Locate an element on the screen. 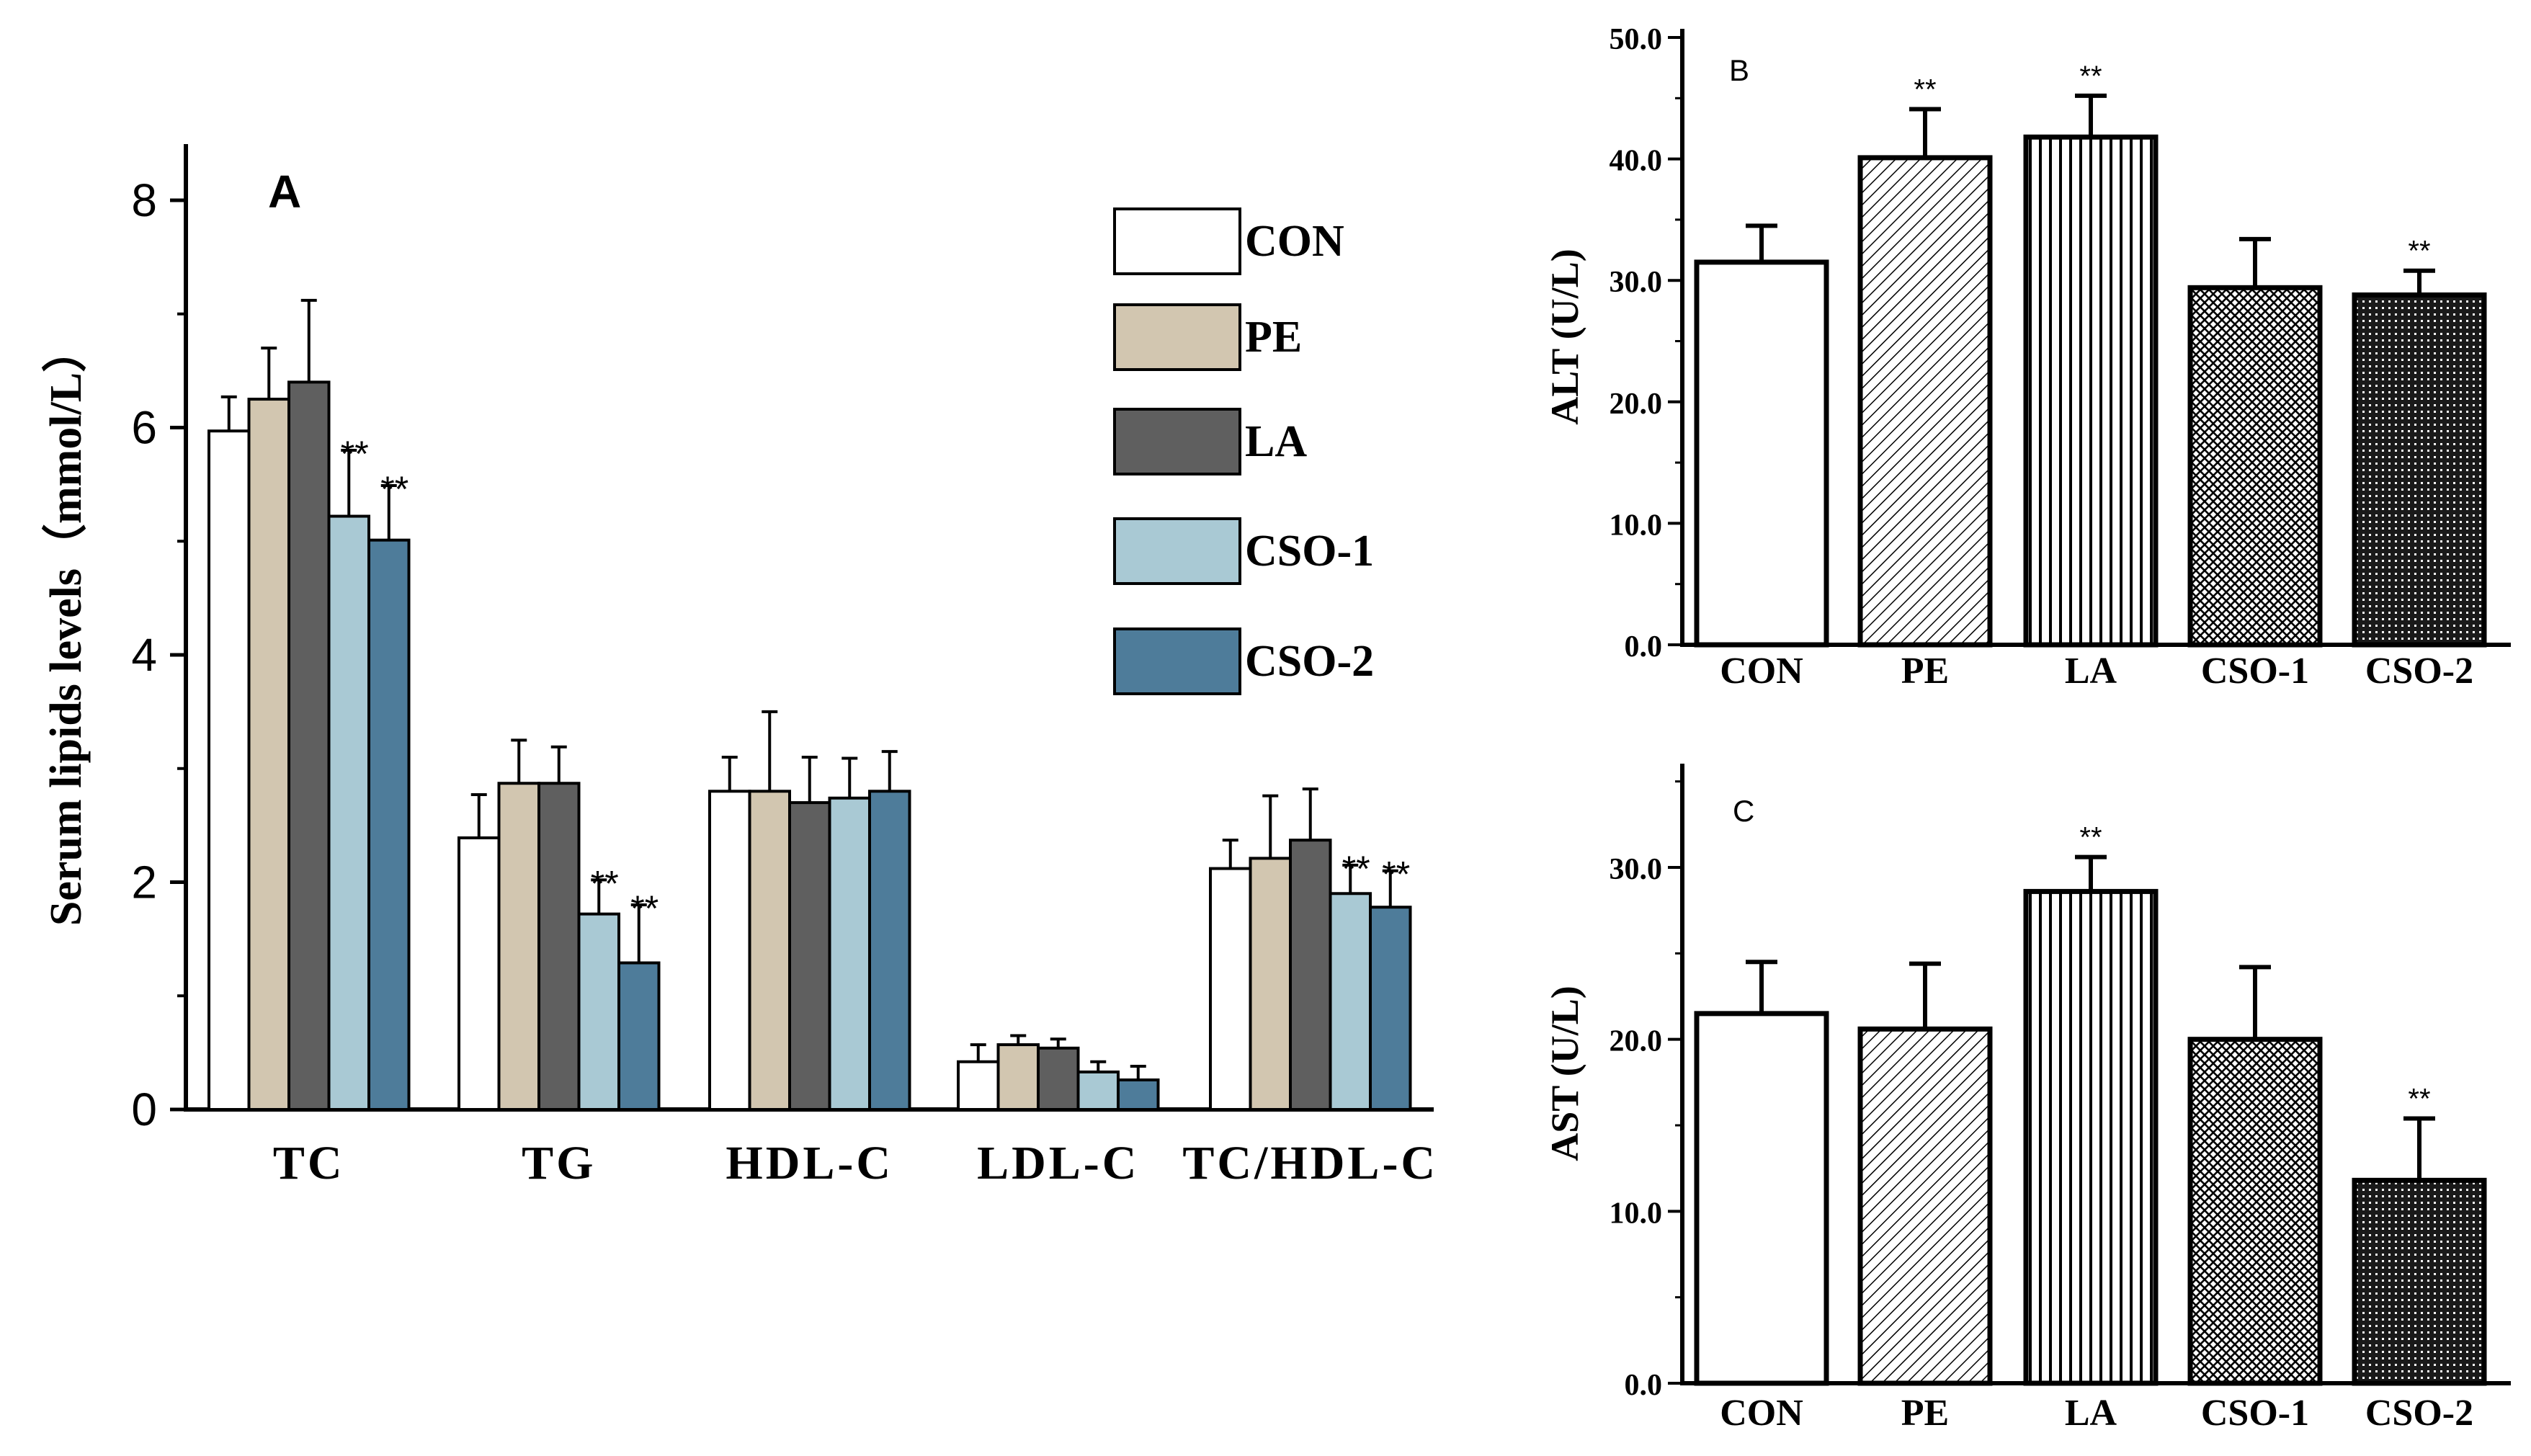 This screenshot has height=1456, width=2531. panel-a-letter: A is located at coordinates (284, 192).